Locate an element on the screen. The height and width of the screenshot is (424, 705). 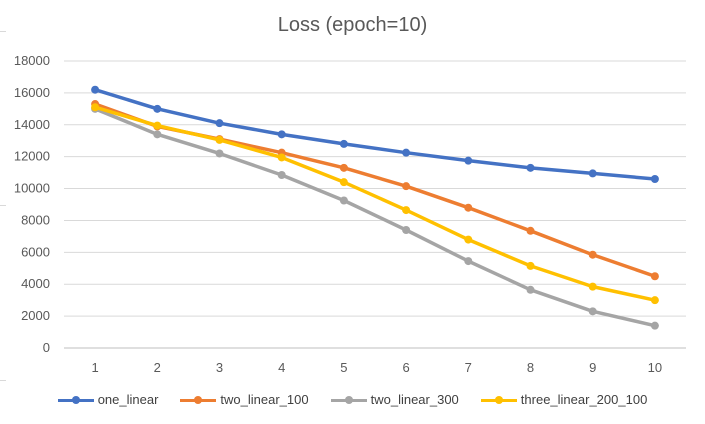
x-tick-label: 10 is located at coordinates (655, 367).